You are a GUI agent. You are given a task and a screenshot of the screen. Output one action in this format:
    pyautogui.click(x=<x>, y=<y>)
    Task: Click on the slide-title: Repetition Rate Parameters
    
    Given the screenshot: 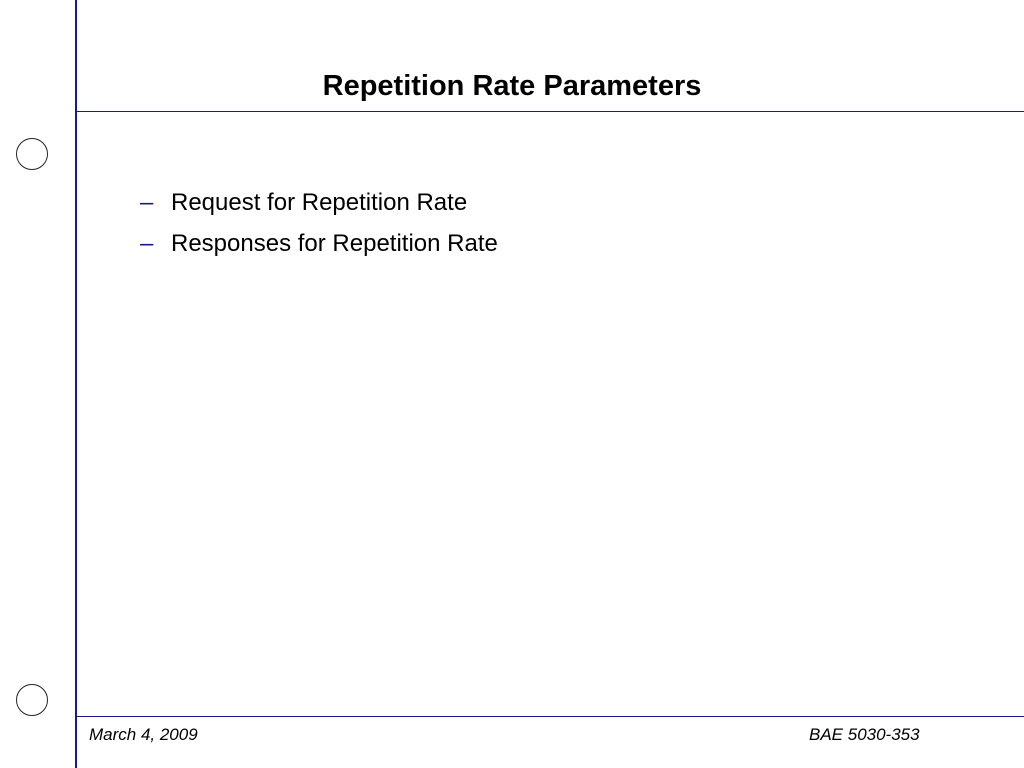 What is the action you would take?
    pyautogui.click(x=512, y=86)
    